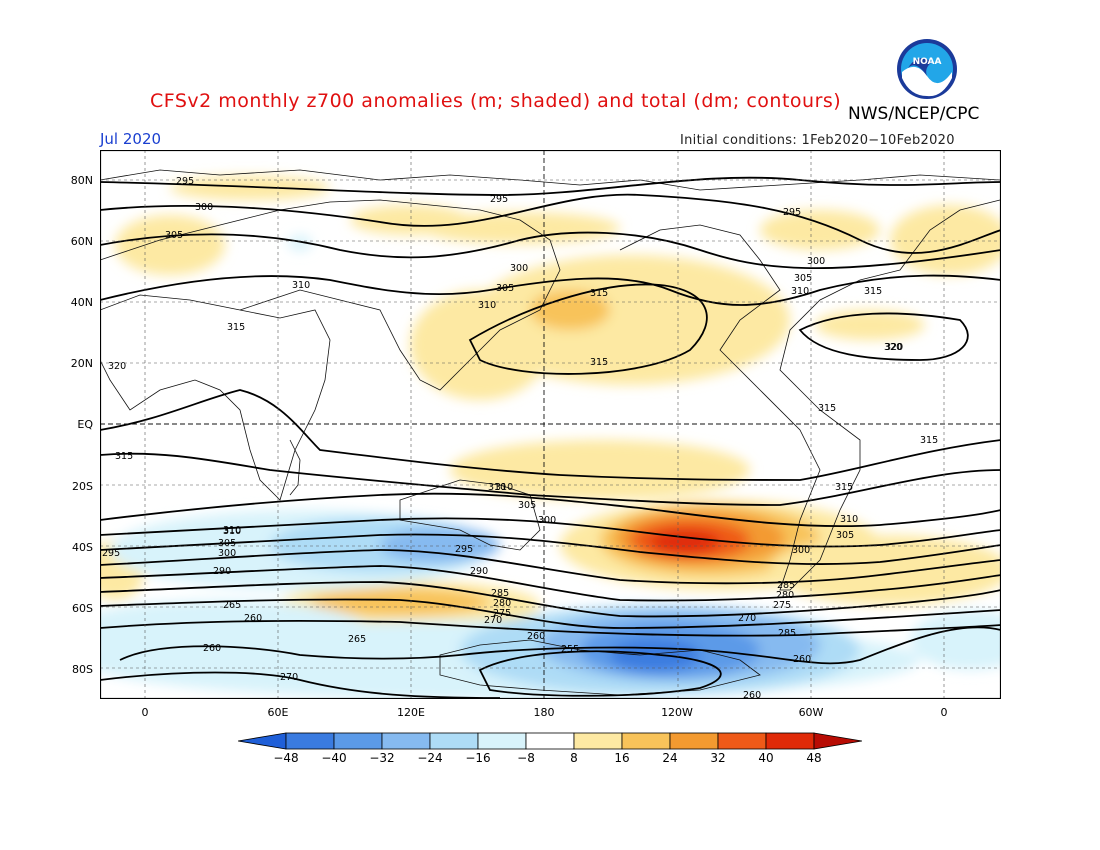 The height and width of the screenshot is (850, 1100). What do you see at coordinates (411, 712) in the screenshot?
I see `x-tick-label: 120E` at bounding box center [411, 712].